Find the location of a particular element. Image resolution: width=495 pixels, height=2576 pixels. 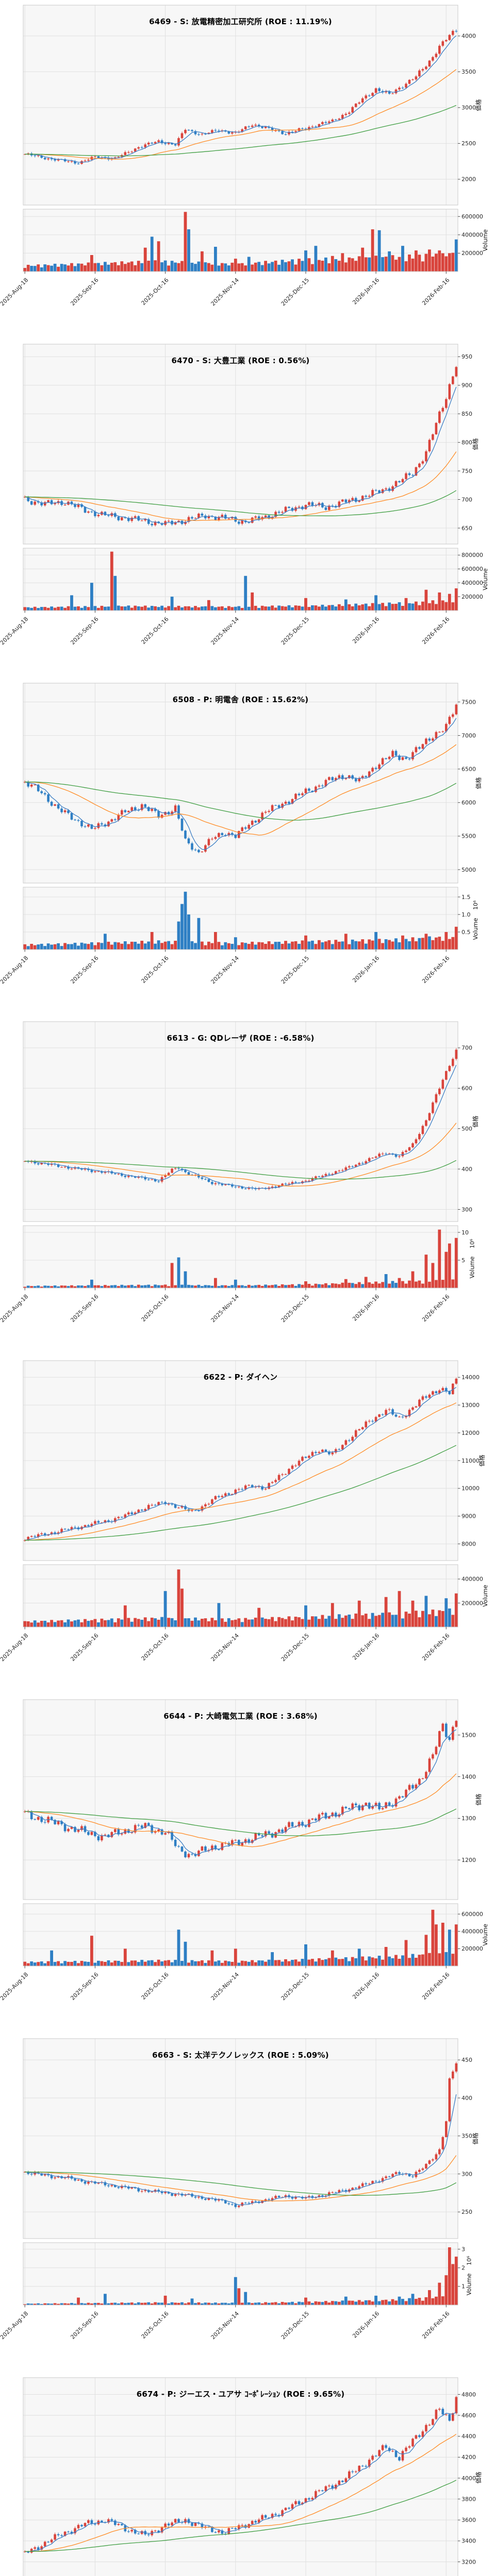

svg-text: 3000 is located at coordinates (468, 108).